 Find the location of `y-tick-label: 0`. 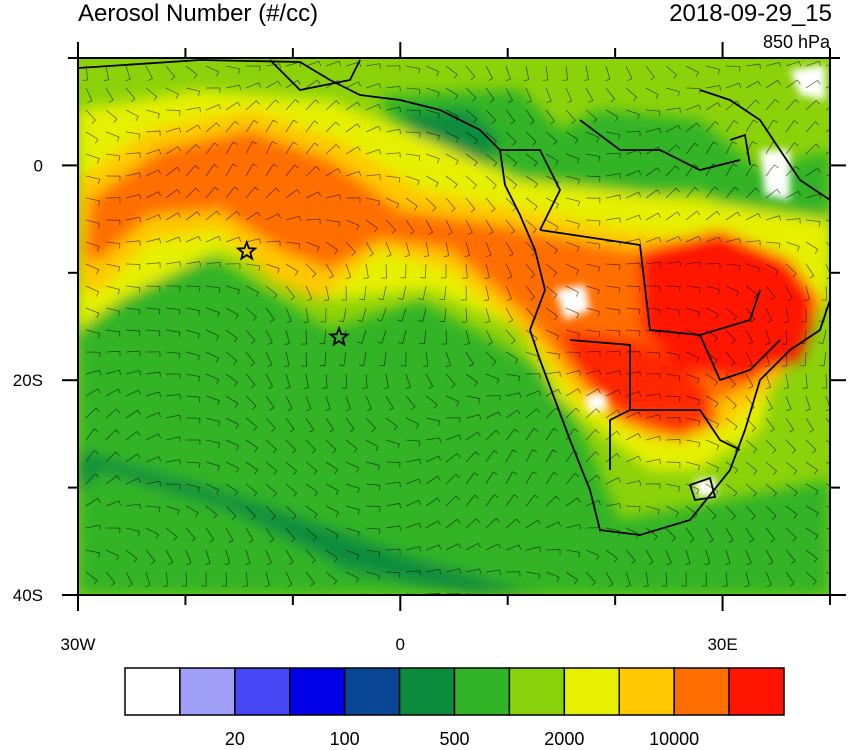

y-tick-label: 0 is located at coordinates (38, 165).